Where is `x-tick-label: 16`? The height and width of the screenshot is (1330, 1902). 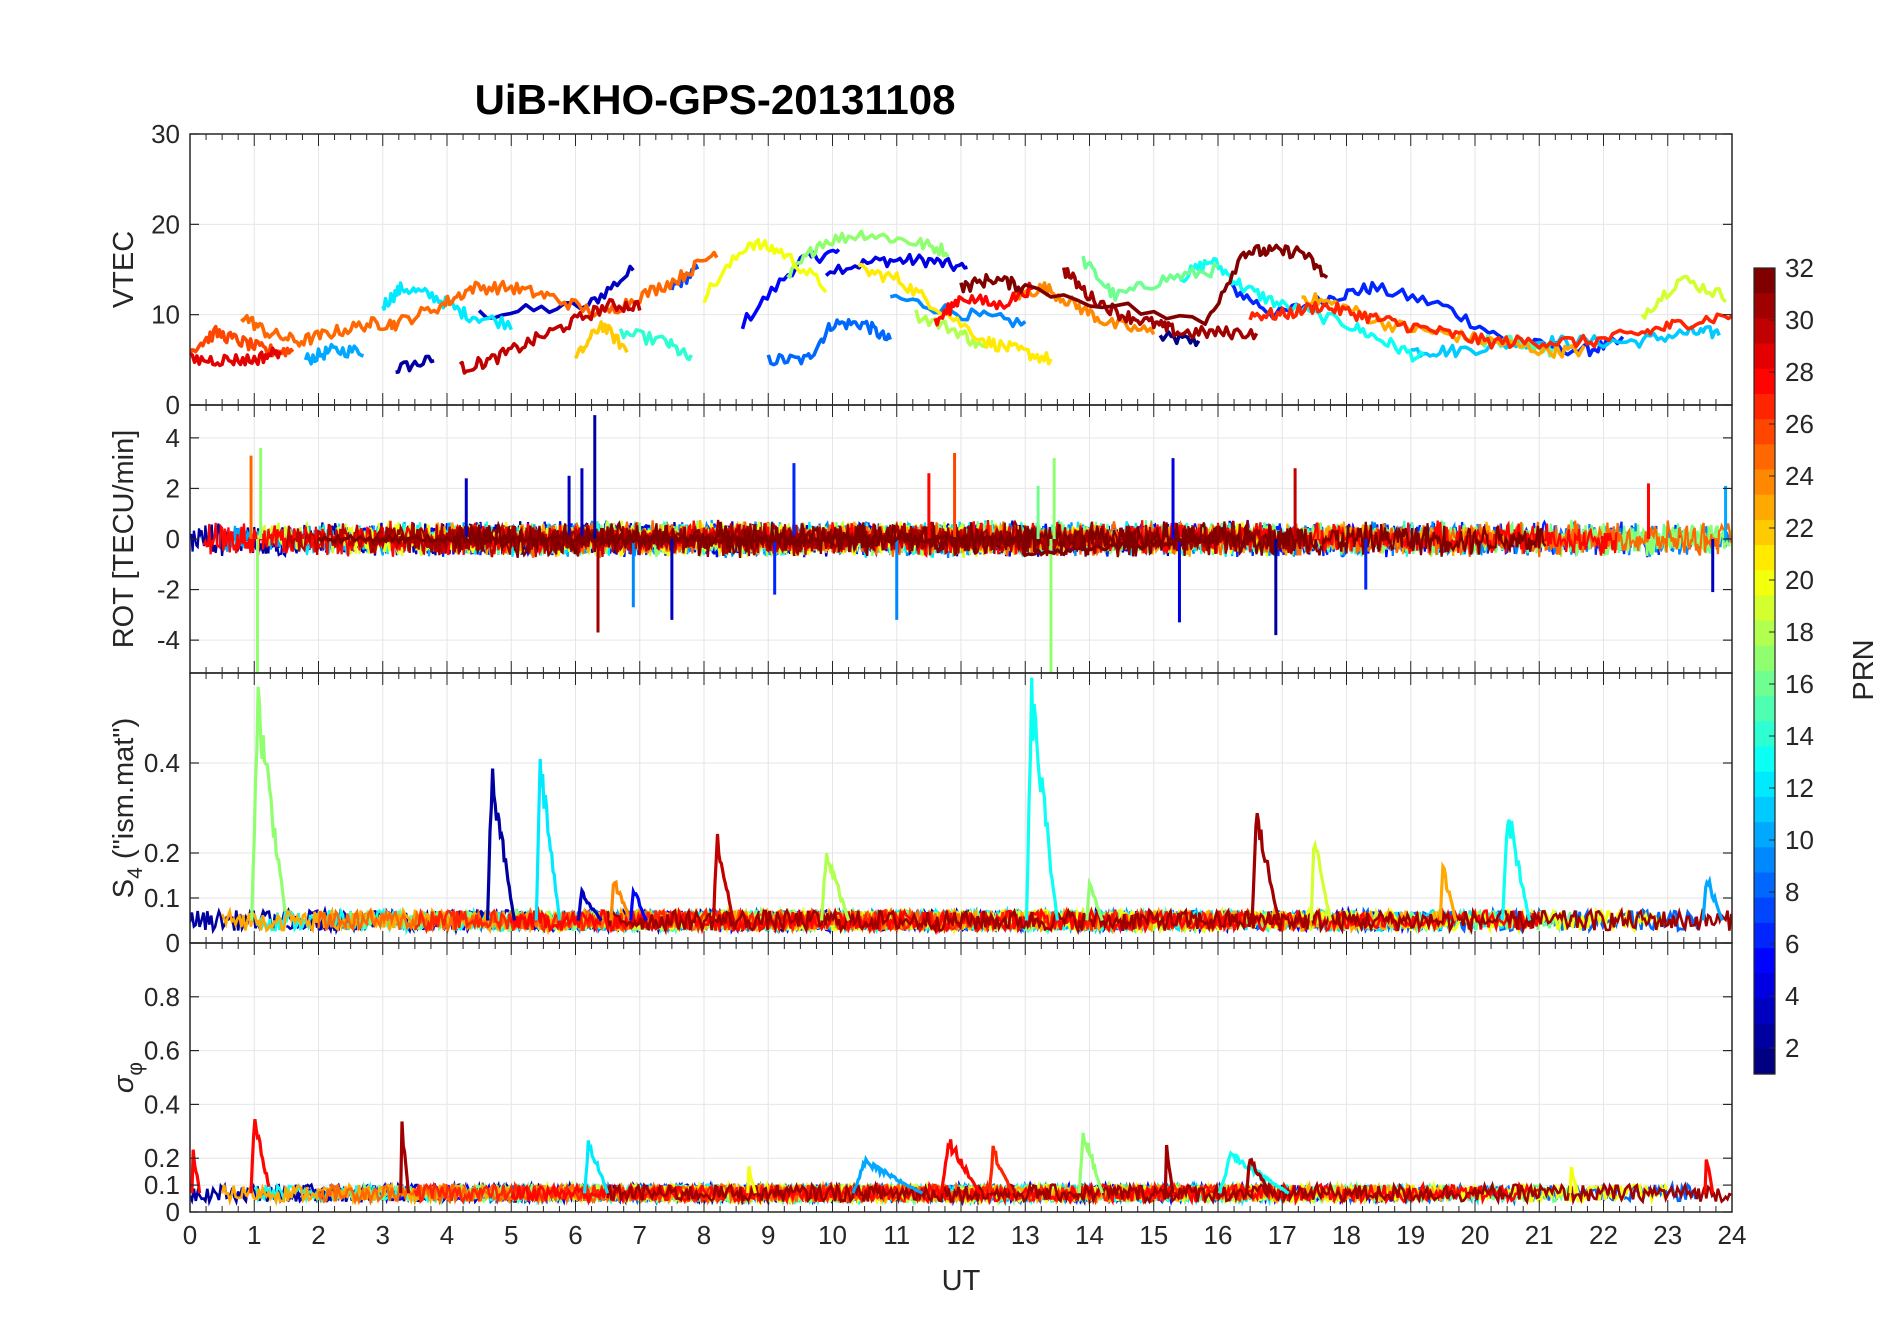 x-tick-label: 16 is located at coordinates (1218, 1235).